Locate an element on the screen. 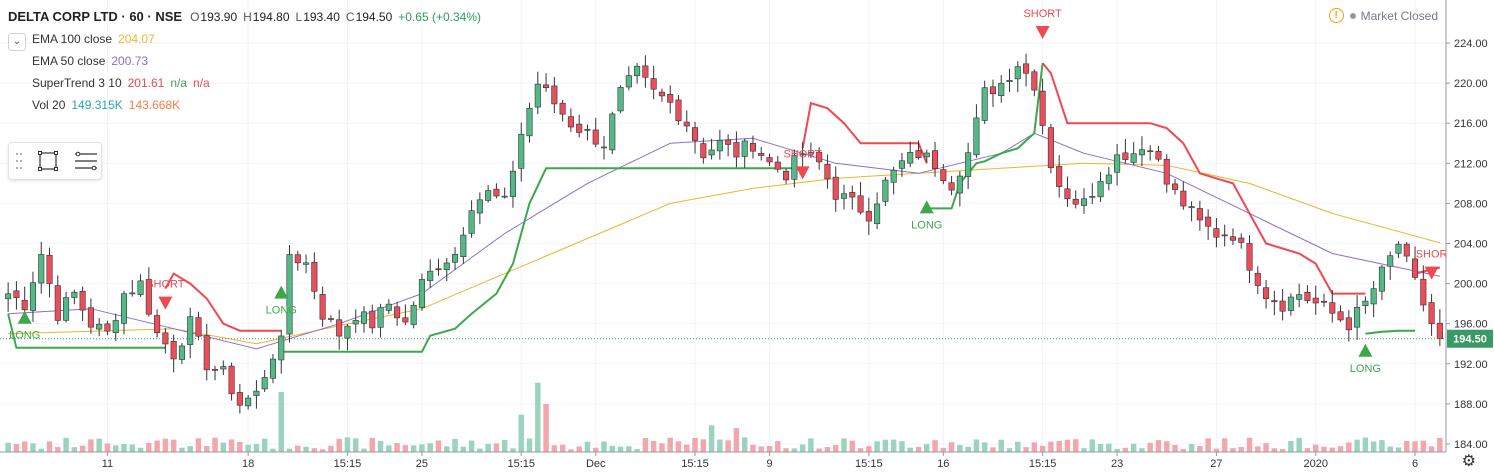 This screenshot has width=1494, height=474. signal-label-long: LONG is located at coordinates (926, 225).